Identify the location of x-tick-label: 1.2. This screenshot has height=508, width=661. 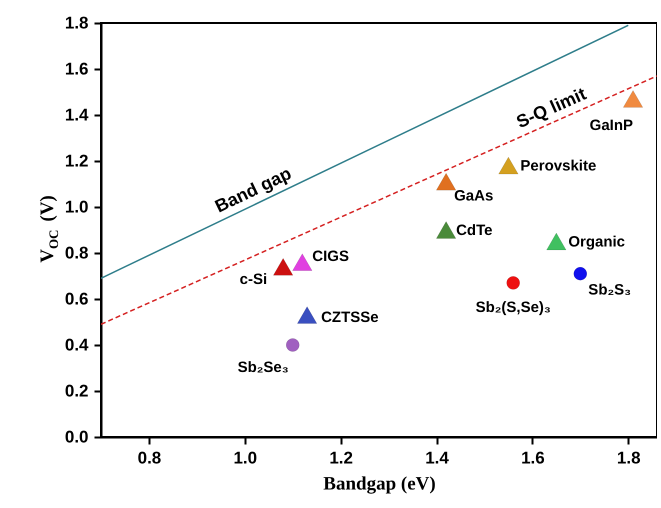
(341, 458).